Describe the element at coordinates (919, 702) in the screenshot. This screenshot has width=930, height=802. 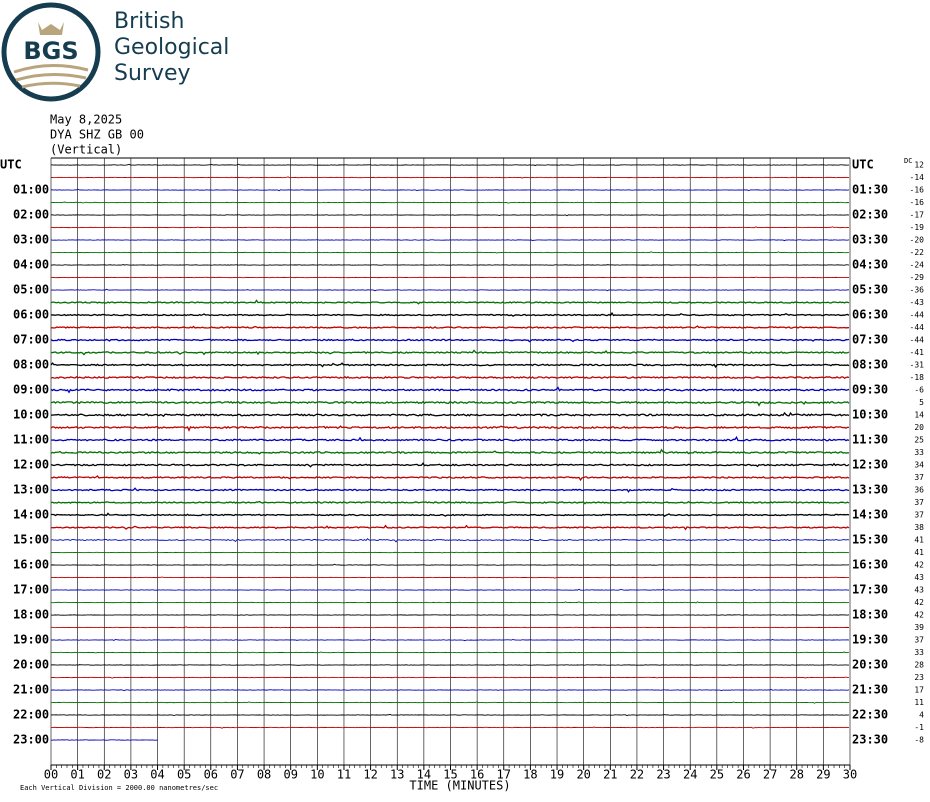
I see `dc-value: 11` at that location.